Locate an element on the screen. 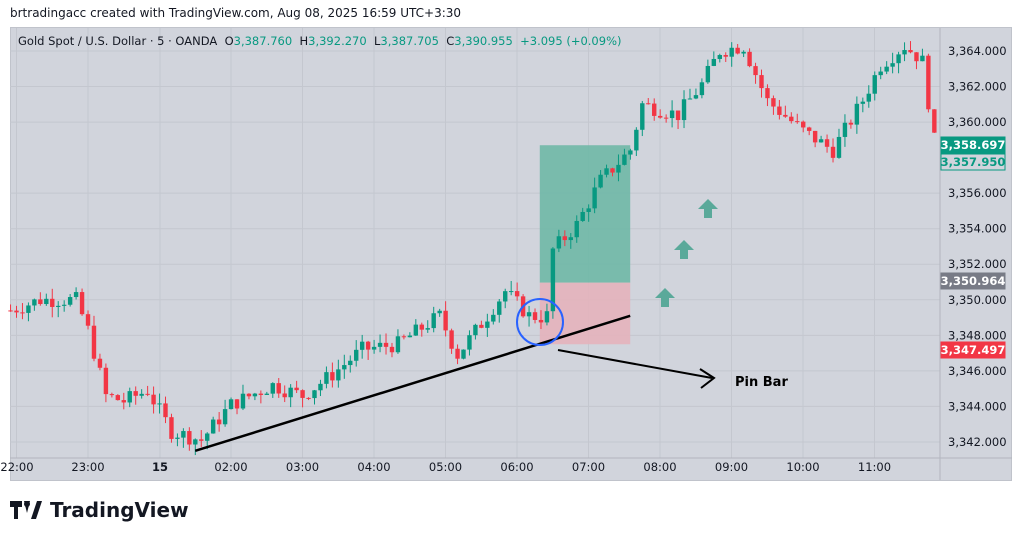  price-tick: 3,350.000 is located at coordinates (977, 300).